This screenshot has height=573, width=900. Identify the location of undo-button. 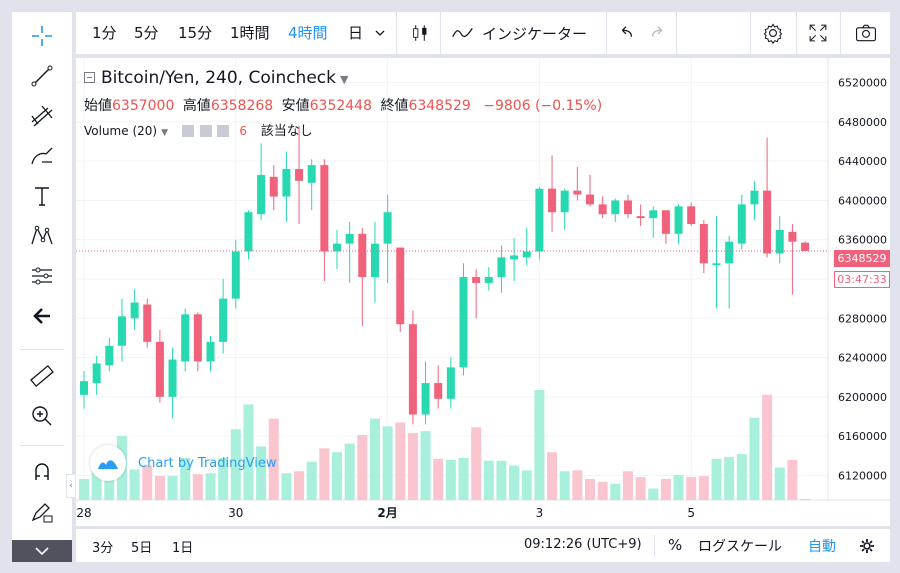
(626, 33).